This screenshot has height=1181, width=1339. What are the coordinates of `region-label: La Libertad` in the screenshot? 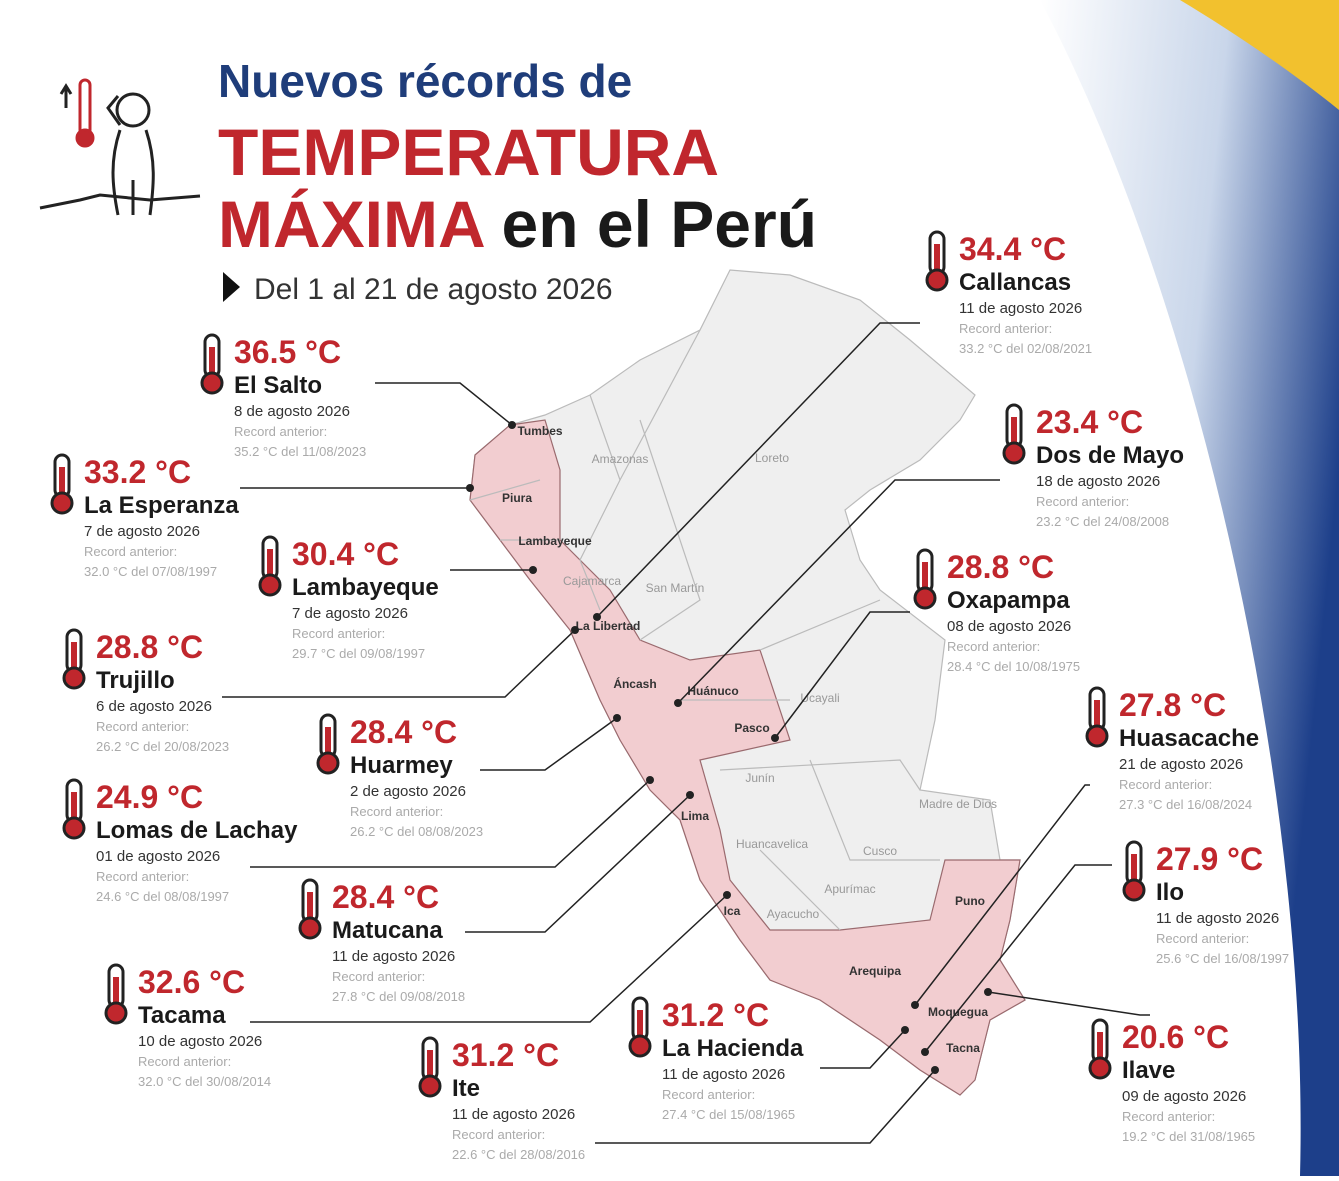 It's located at (608, 626).